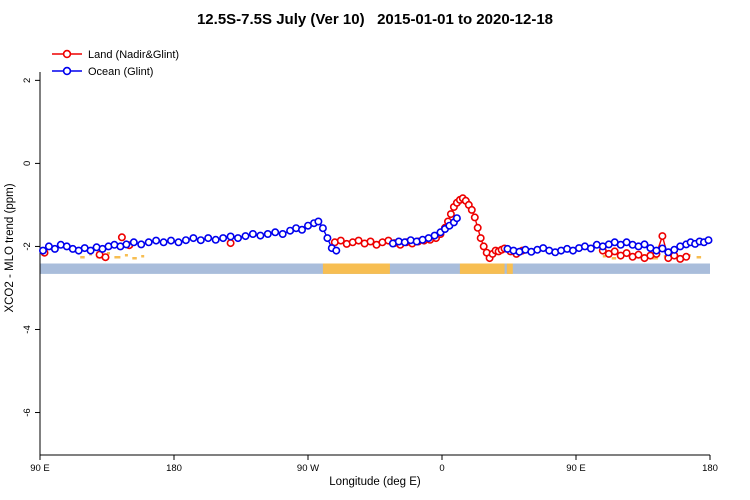 This screenshot has width=750, height=500. What do you see at coordinates (120, 72) in the screenshot?
I see `legend-label-ocean: Ocean (Glint)` at bounding box center [120, 72].